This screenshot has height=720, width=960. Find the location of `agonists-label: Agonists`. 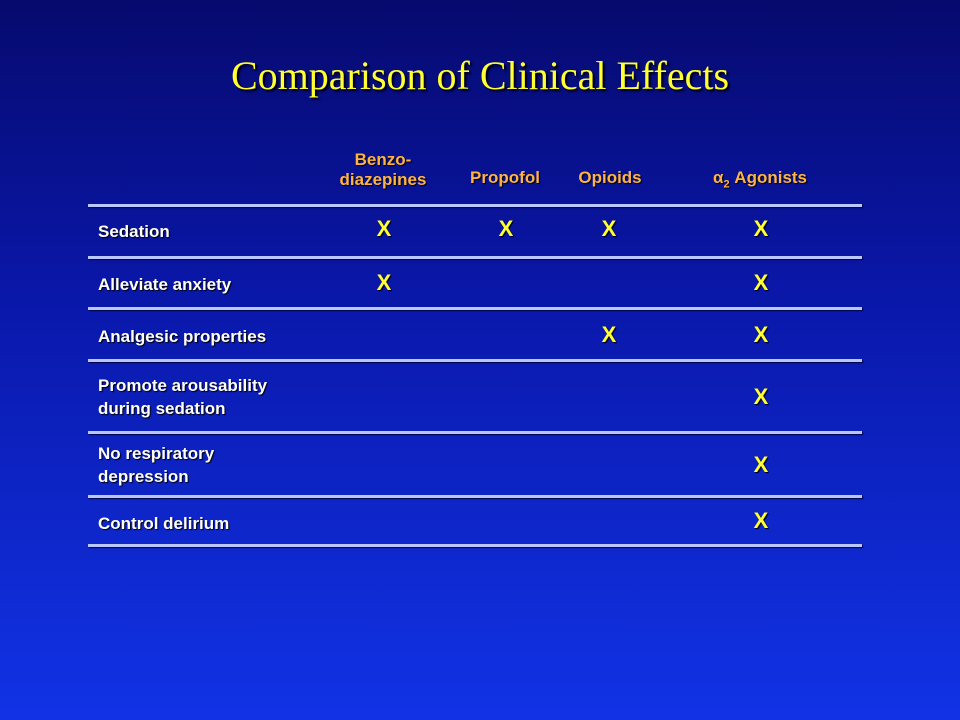

agonists-label: Agonists is located at coordinates (768, 177).